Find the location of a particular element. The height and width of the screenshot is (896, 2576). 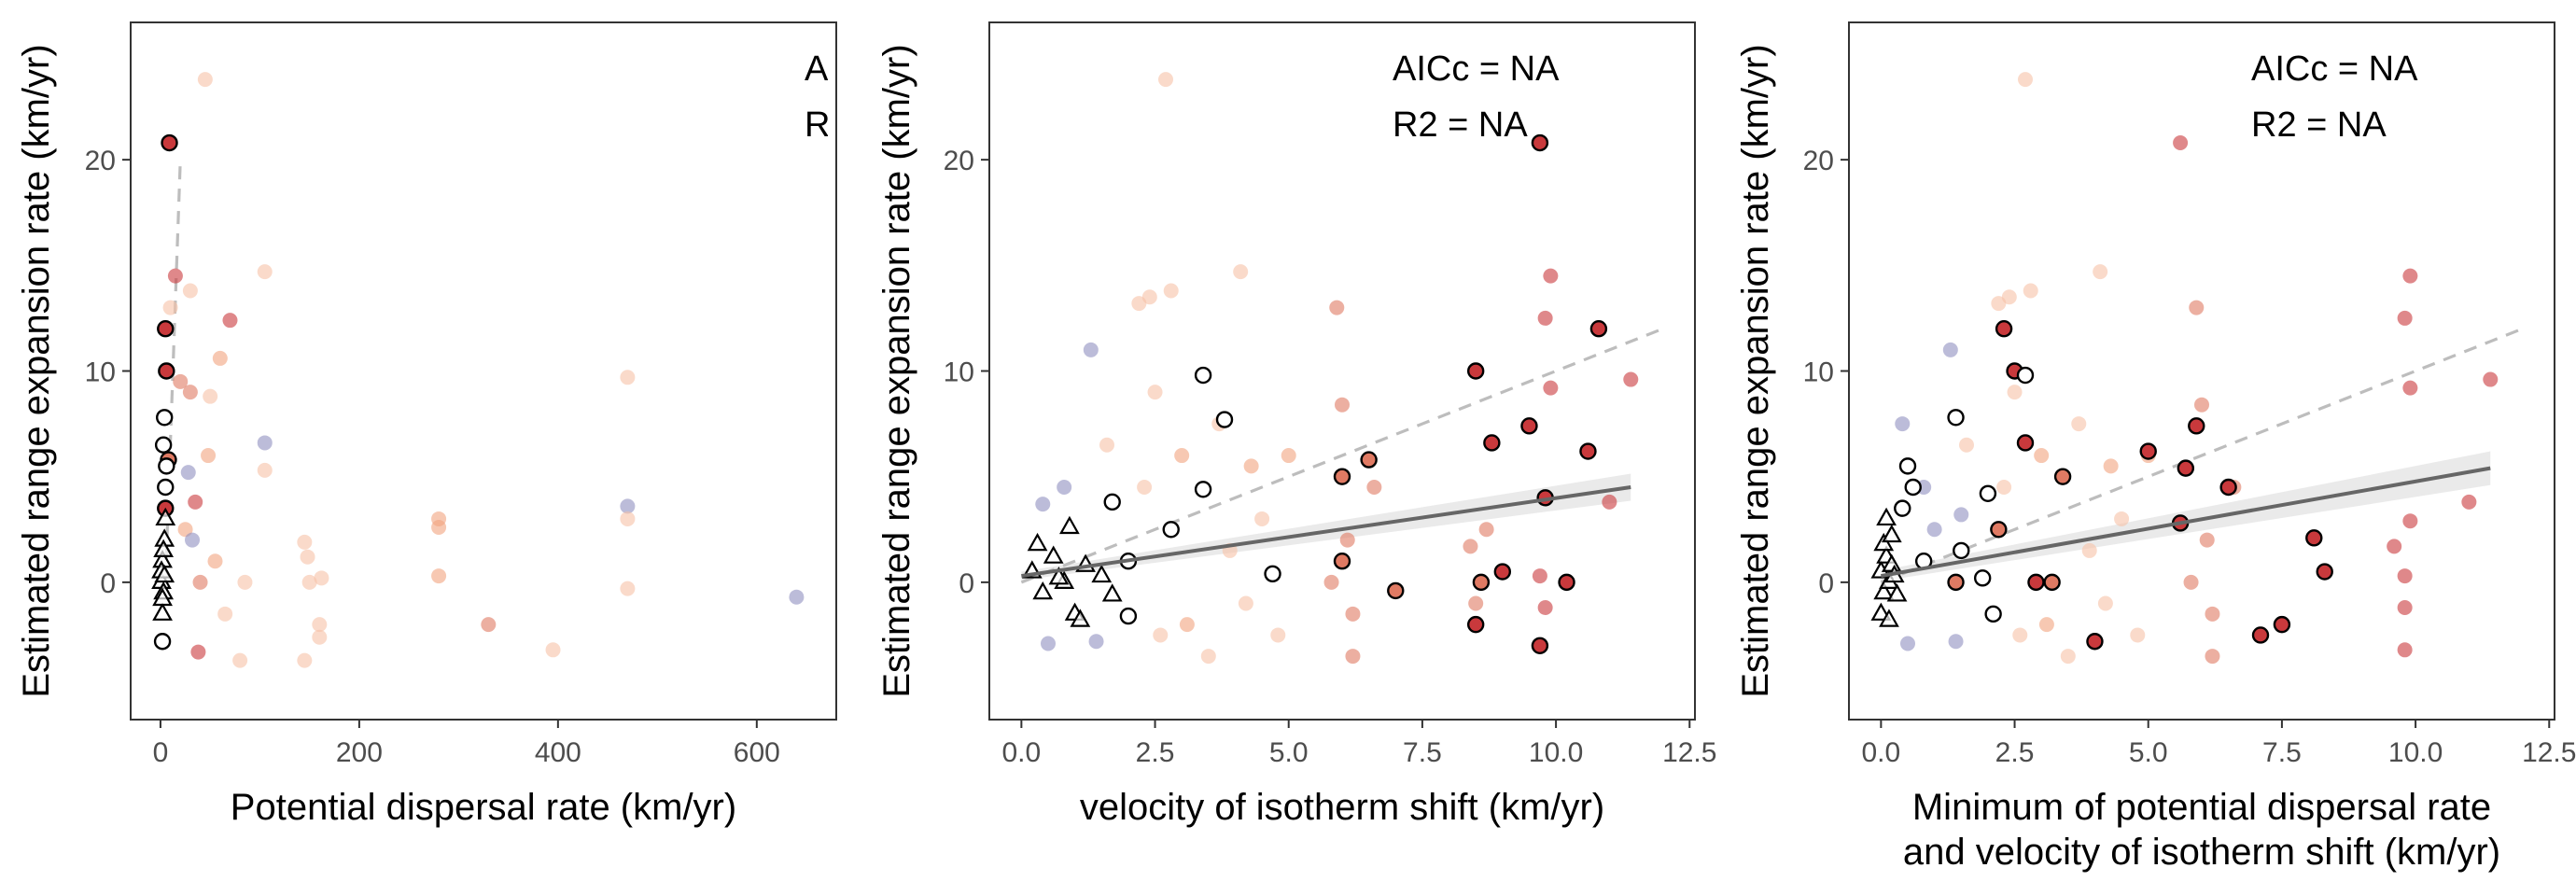

x-tick-label: 600 is located at coordinates (757, 752).